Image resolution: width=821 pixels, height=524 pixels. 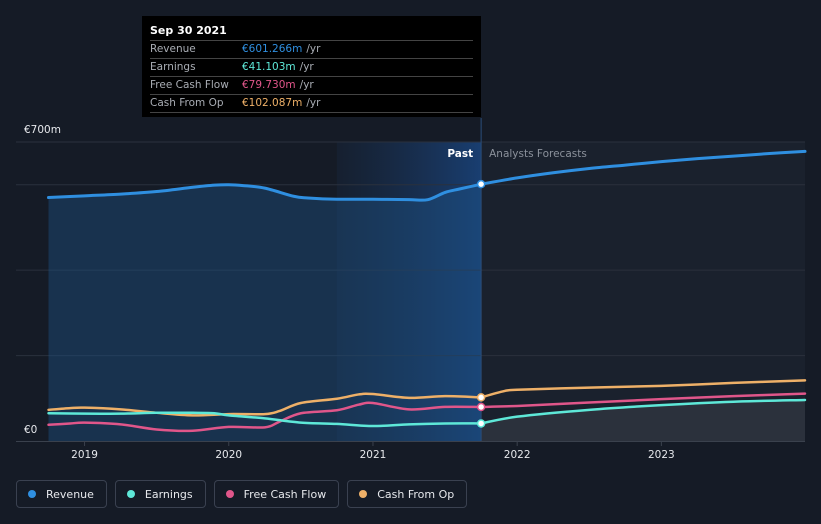 What do you see at coordinates (409, 291) in the screenshot?
I see `past-highlight-region` at bounding box center [409, 291].